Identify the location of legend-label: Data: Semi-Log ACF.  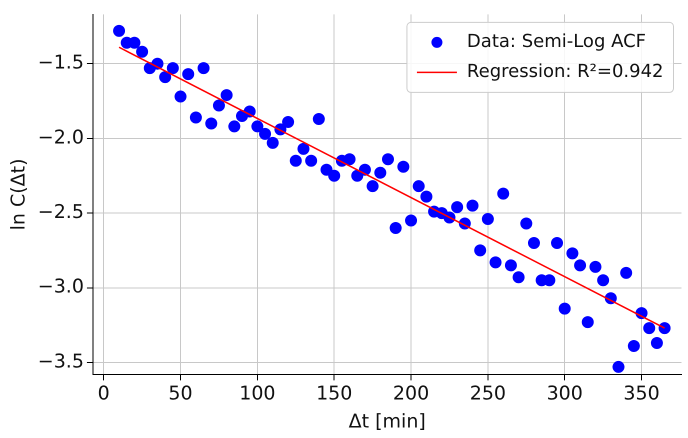
(556, 41).